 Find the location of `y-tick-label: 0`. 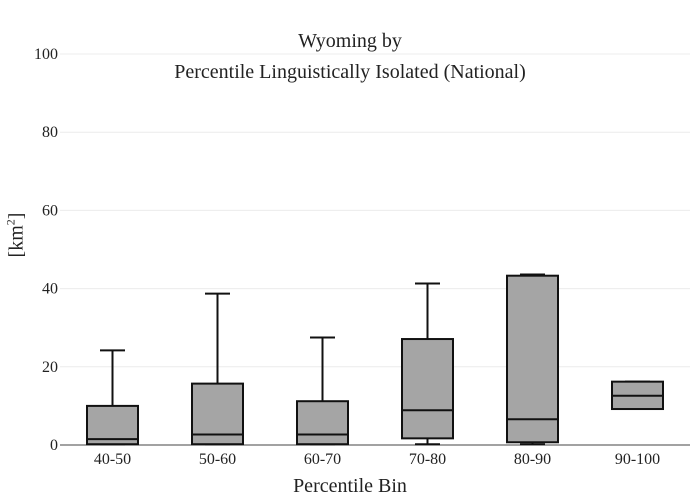

y-tick-label: 0 is located at coordinates (54, 445).